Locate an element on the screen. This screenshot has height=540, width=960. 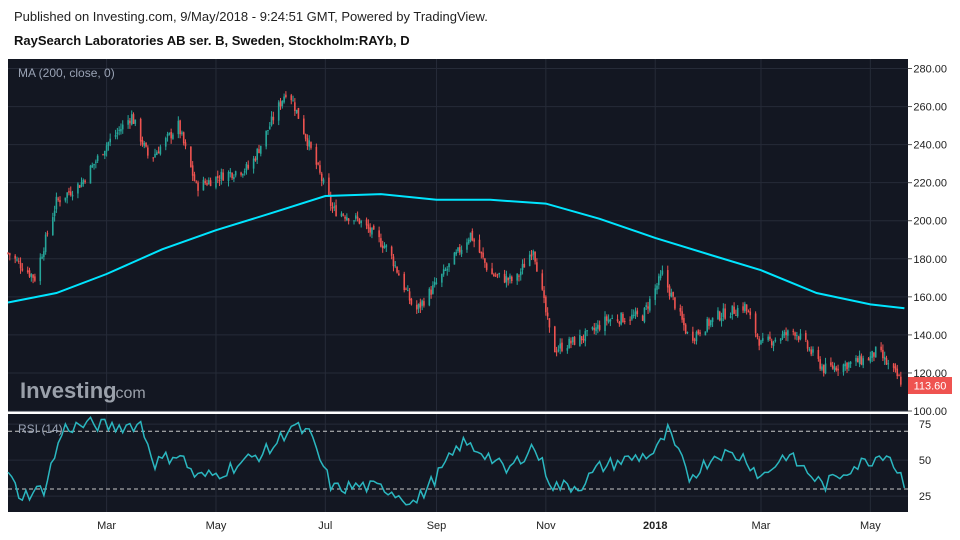
price-tick-label: 160.00 is located at coordinates (930, 298).